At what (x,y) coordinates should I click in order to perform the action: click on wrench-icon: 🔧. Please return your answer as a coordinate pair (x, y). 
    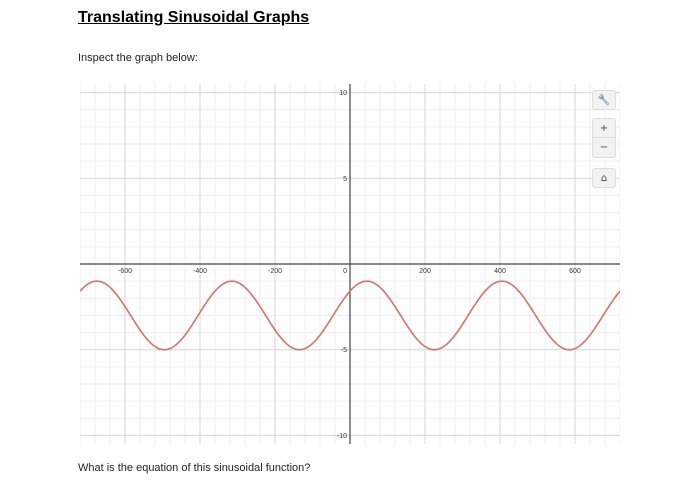
    Looking at the image, I should click on (604, 100).